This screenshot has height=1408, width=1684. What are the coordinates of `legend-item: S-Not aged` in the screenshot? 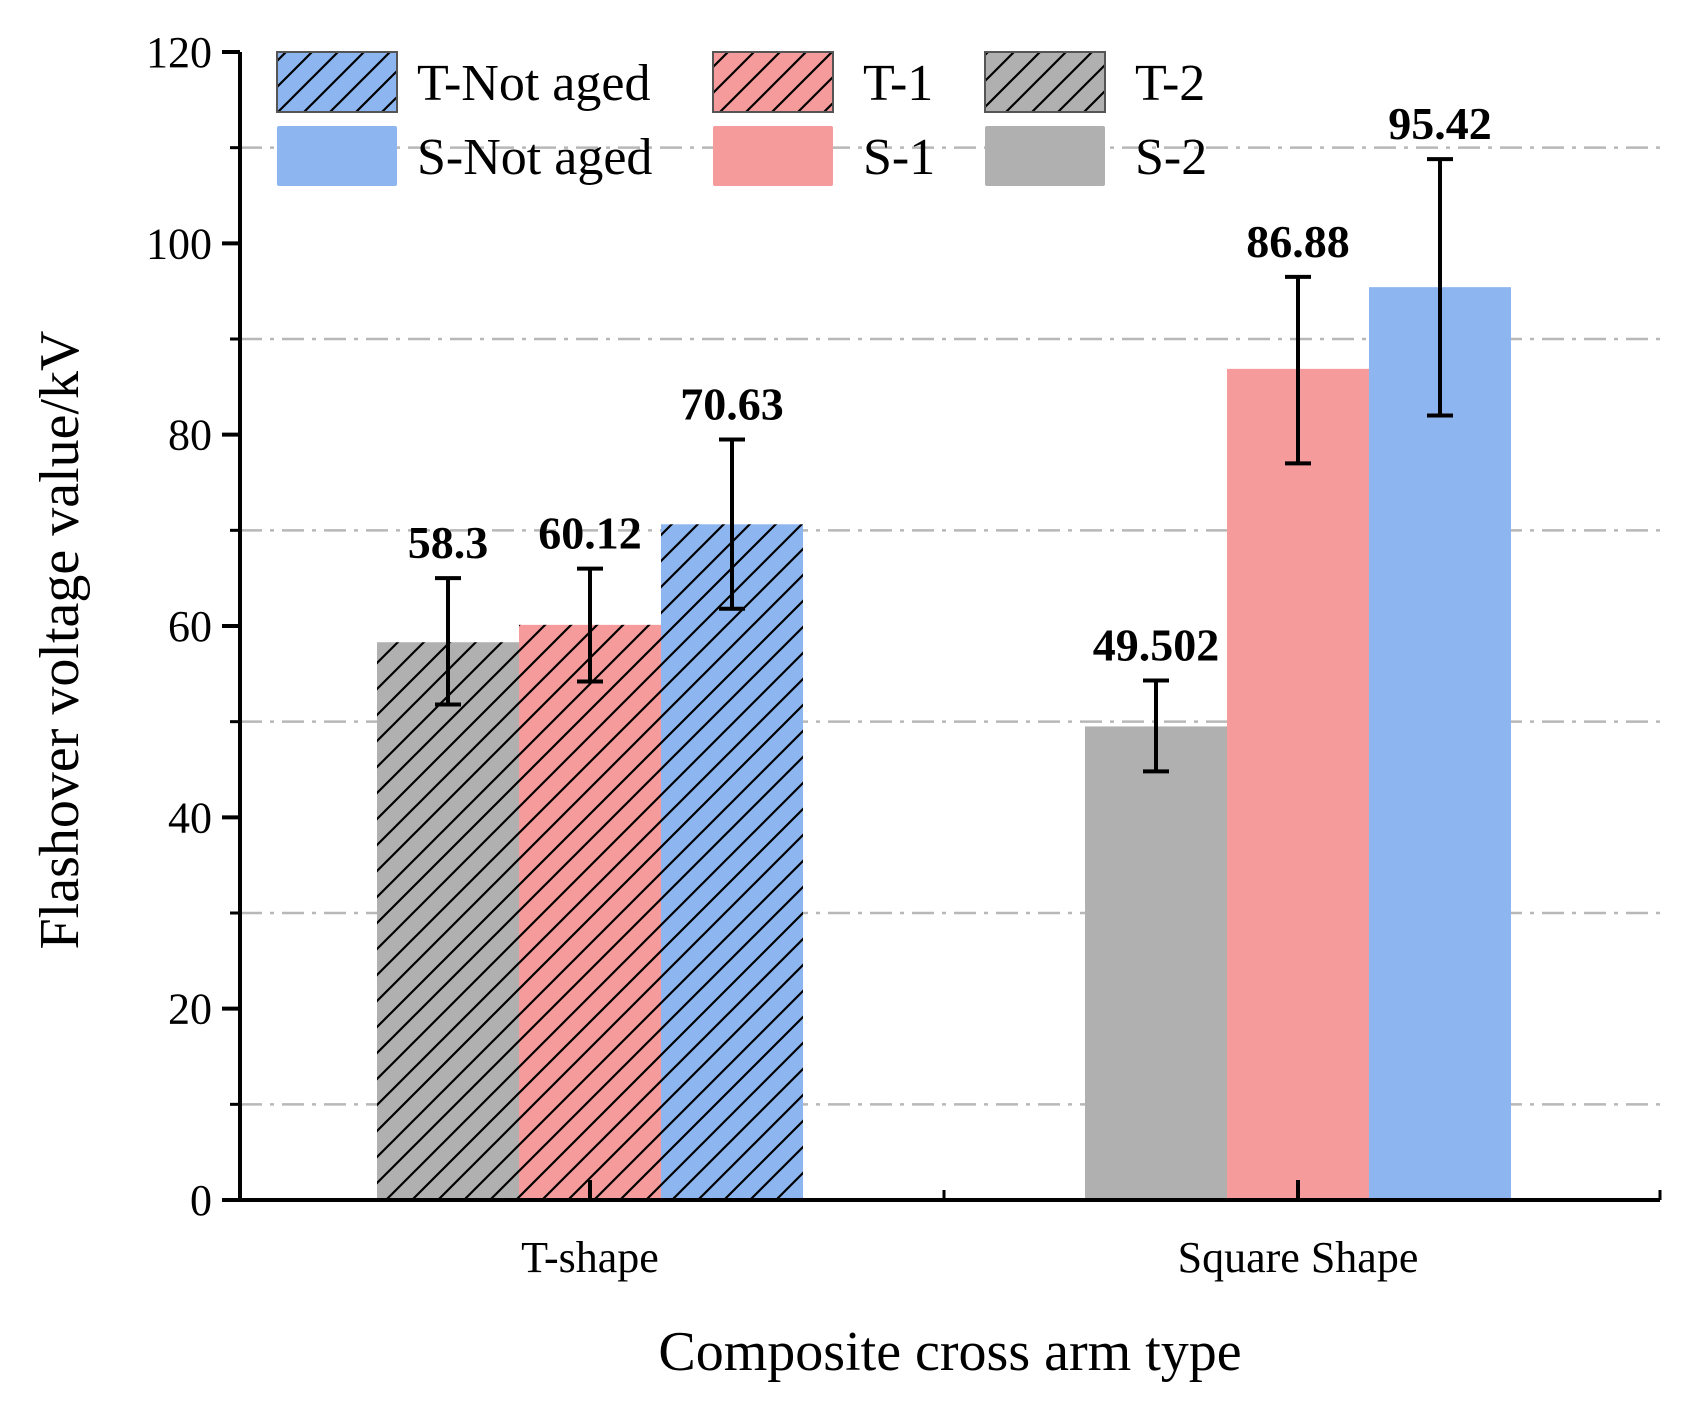 It's located at (464, 156).